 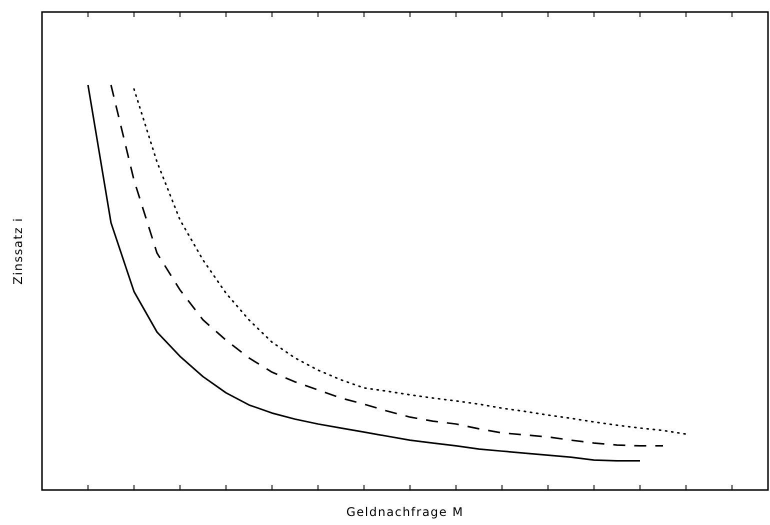 I want to click on y-axis-title: Zinssatz i, so click(x=18, y=251).